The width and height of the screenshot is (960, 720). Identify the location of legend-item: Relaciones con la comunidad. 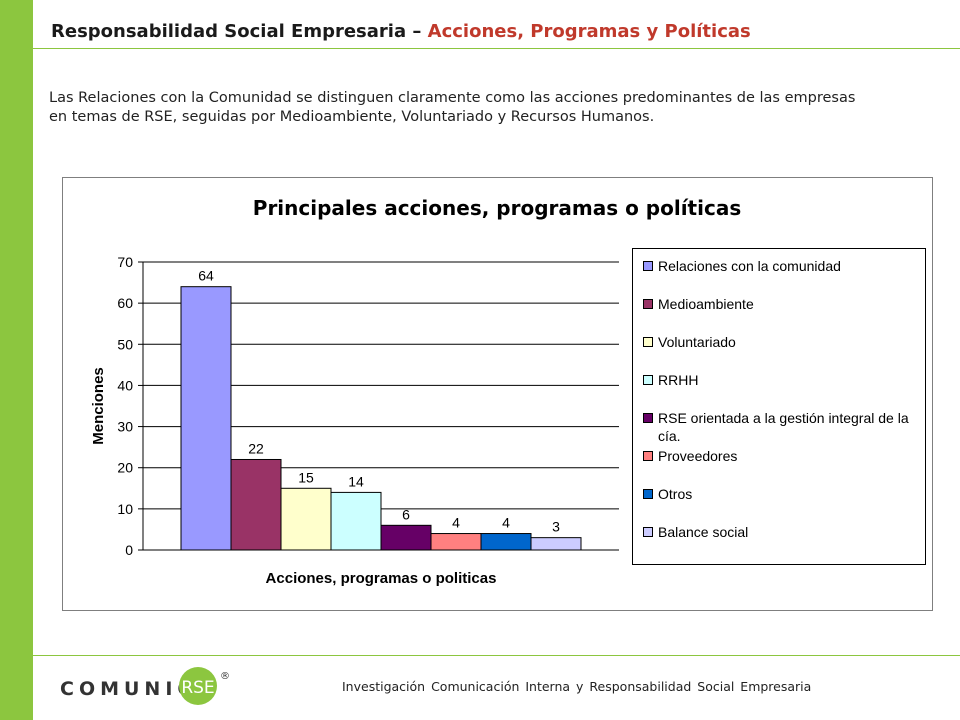
(782, 266).